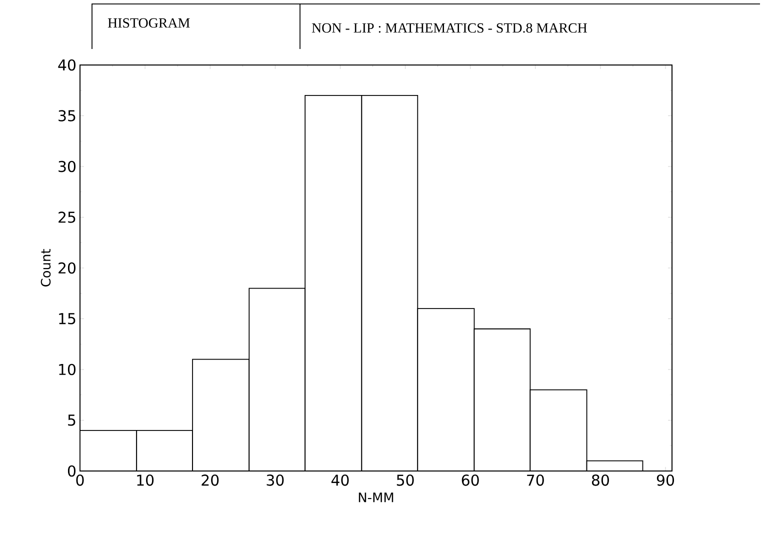 Image resolution: width=764 pixels, height=552 pixels. What do you see at coordinates (67, 116) in the screenshot?
I see `y-tick-label: 35` at bounding box center [67, 116].